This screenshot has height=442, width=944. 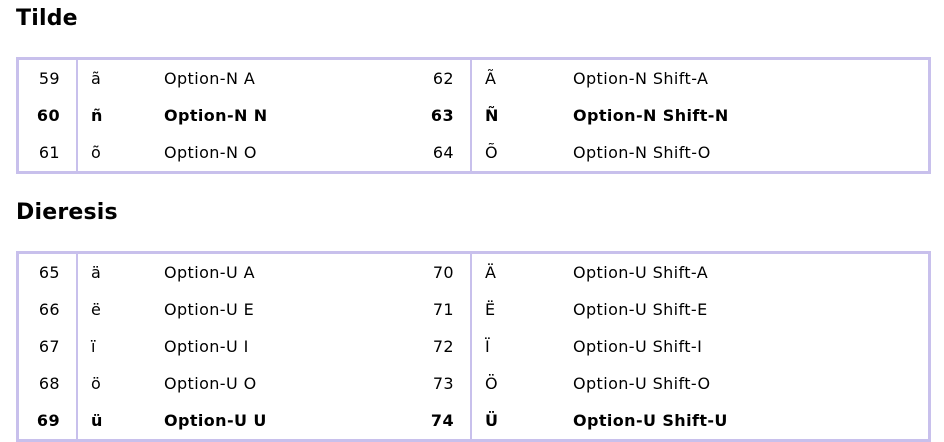 I want to click on shortcut-cell: Option-U E, so click(x=209, y=309).